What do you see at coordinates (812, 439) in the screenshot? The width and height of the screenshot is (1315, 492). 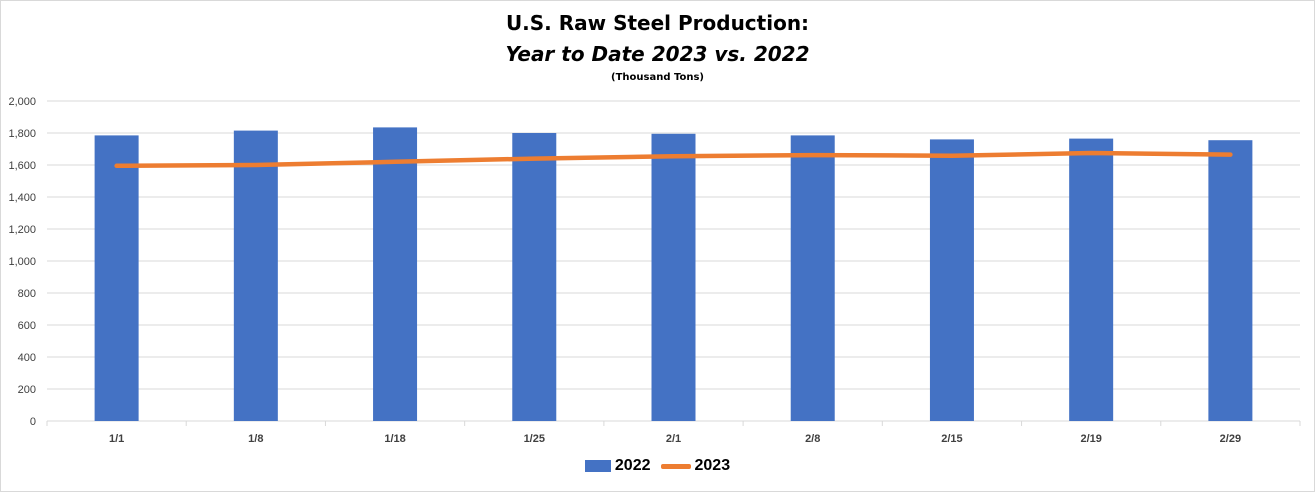 I see `x-tick-label: 2/8` at bounding box center [812, 439].